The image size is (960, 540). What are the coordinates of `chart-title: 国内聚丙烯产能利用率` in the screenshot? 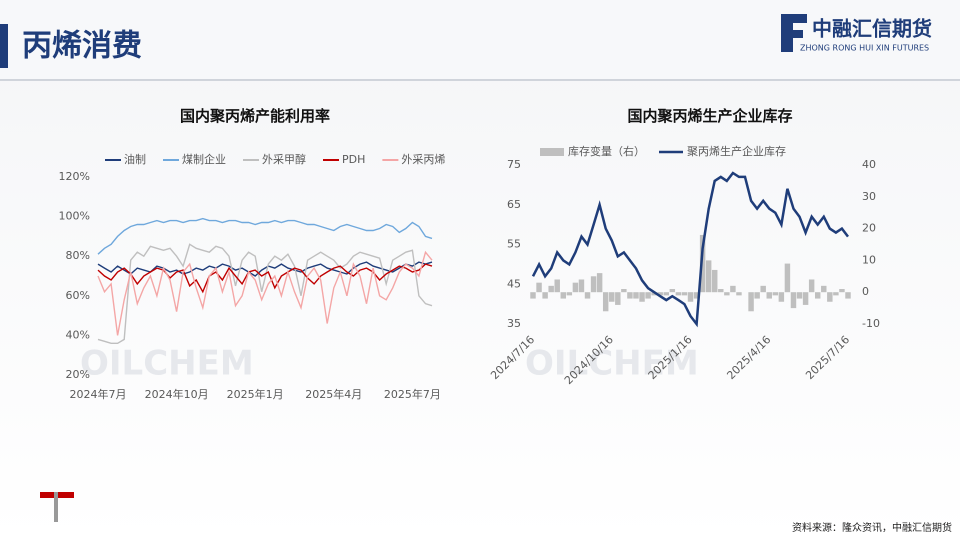 It's located at (255, 116).